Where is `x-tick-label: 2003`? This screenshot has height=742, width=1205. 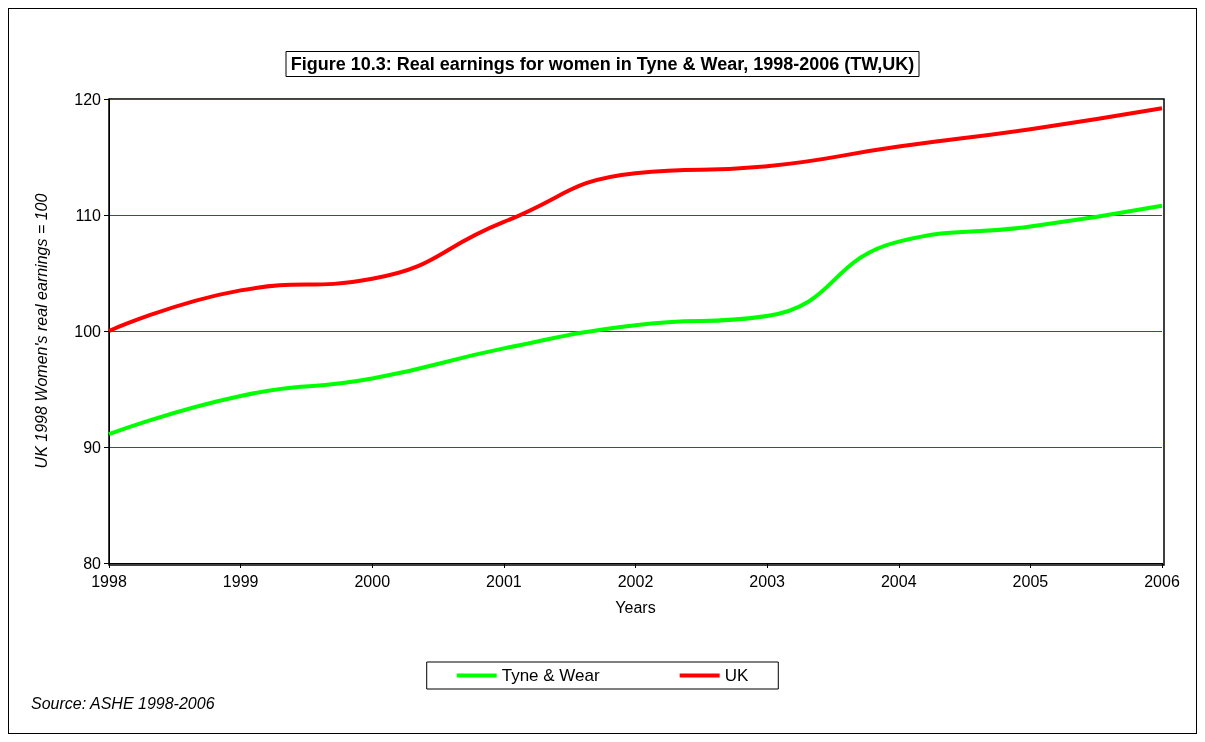
x-tick-label: 2003 is located at coordinates (767, 581).